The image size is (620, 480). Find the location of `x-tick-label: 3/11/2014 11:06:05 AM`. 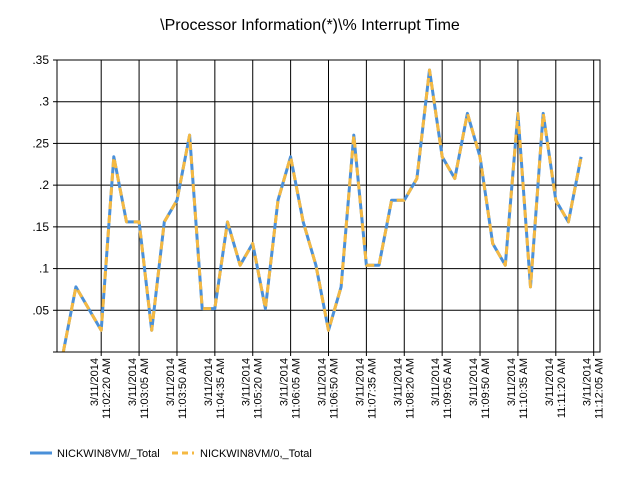

x-tick-label: 3/11/2014 11:06:05 AM is located at coordinates (291, 388).